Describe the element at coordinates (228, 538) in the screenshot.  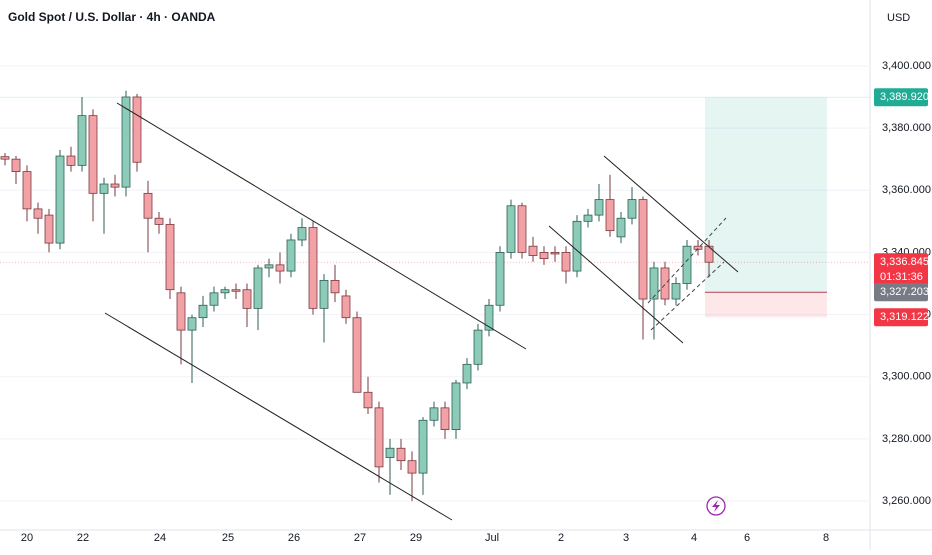
I see `x-tick-label: 25` at that location.